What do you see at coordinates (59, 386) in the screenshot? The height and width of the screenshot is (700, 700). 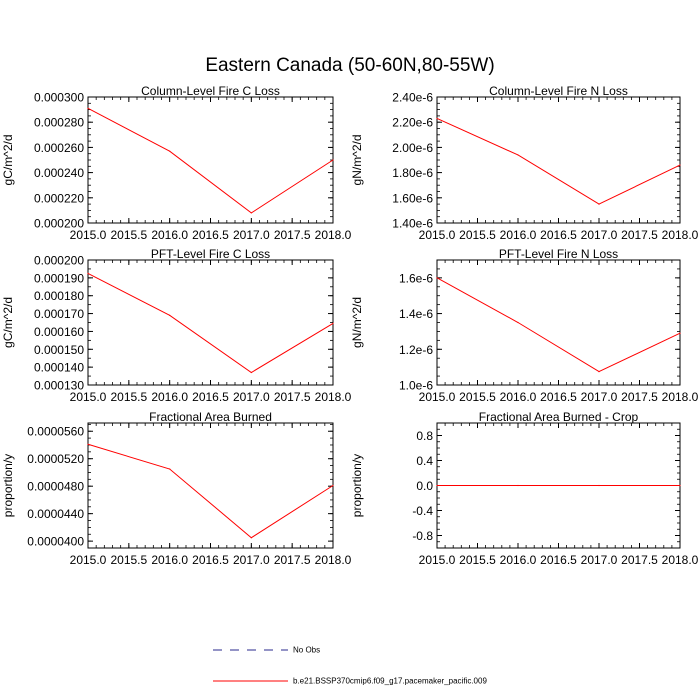 I see `y-tick-label: 0.000130` at bounding box center [59, 386].